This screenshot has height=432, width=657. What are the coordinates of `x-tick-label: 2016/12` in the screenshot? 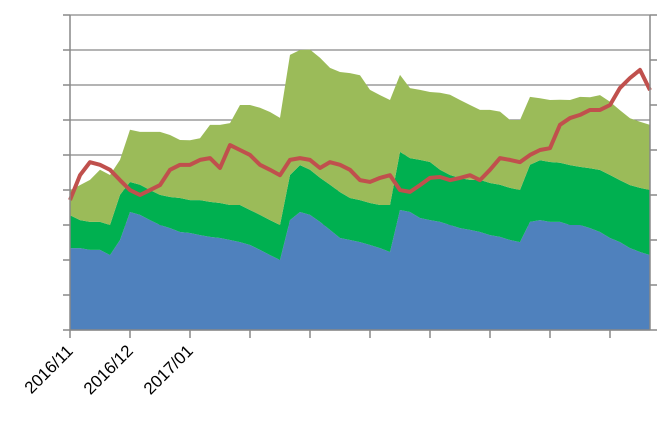 It's located at (108, 369).